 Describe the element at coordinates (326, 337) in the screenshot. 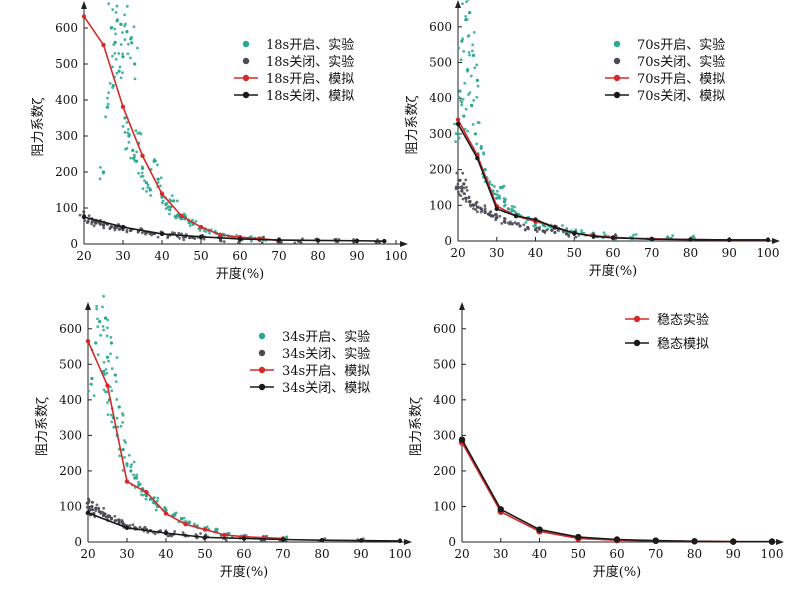

I see `legend-label: 34s开启、实验` at that location.